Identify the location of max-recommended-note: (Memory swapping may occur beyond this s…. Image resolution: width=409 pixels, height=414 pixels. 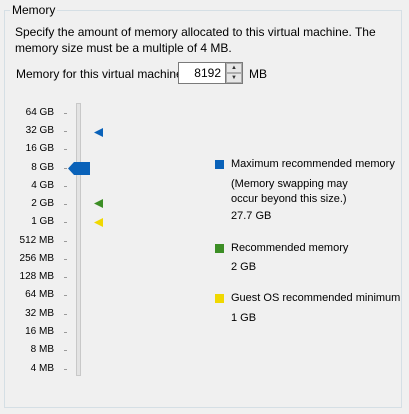
(289, 191).